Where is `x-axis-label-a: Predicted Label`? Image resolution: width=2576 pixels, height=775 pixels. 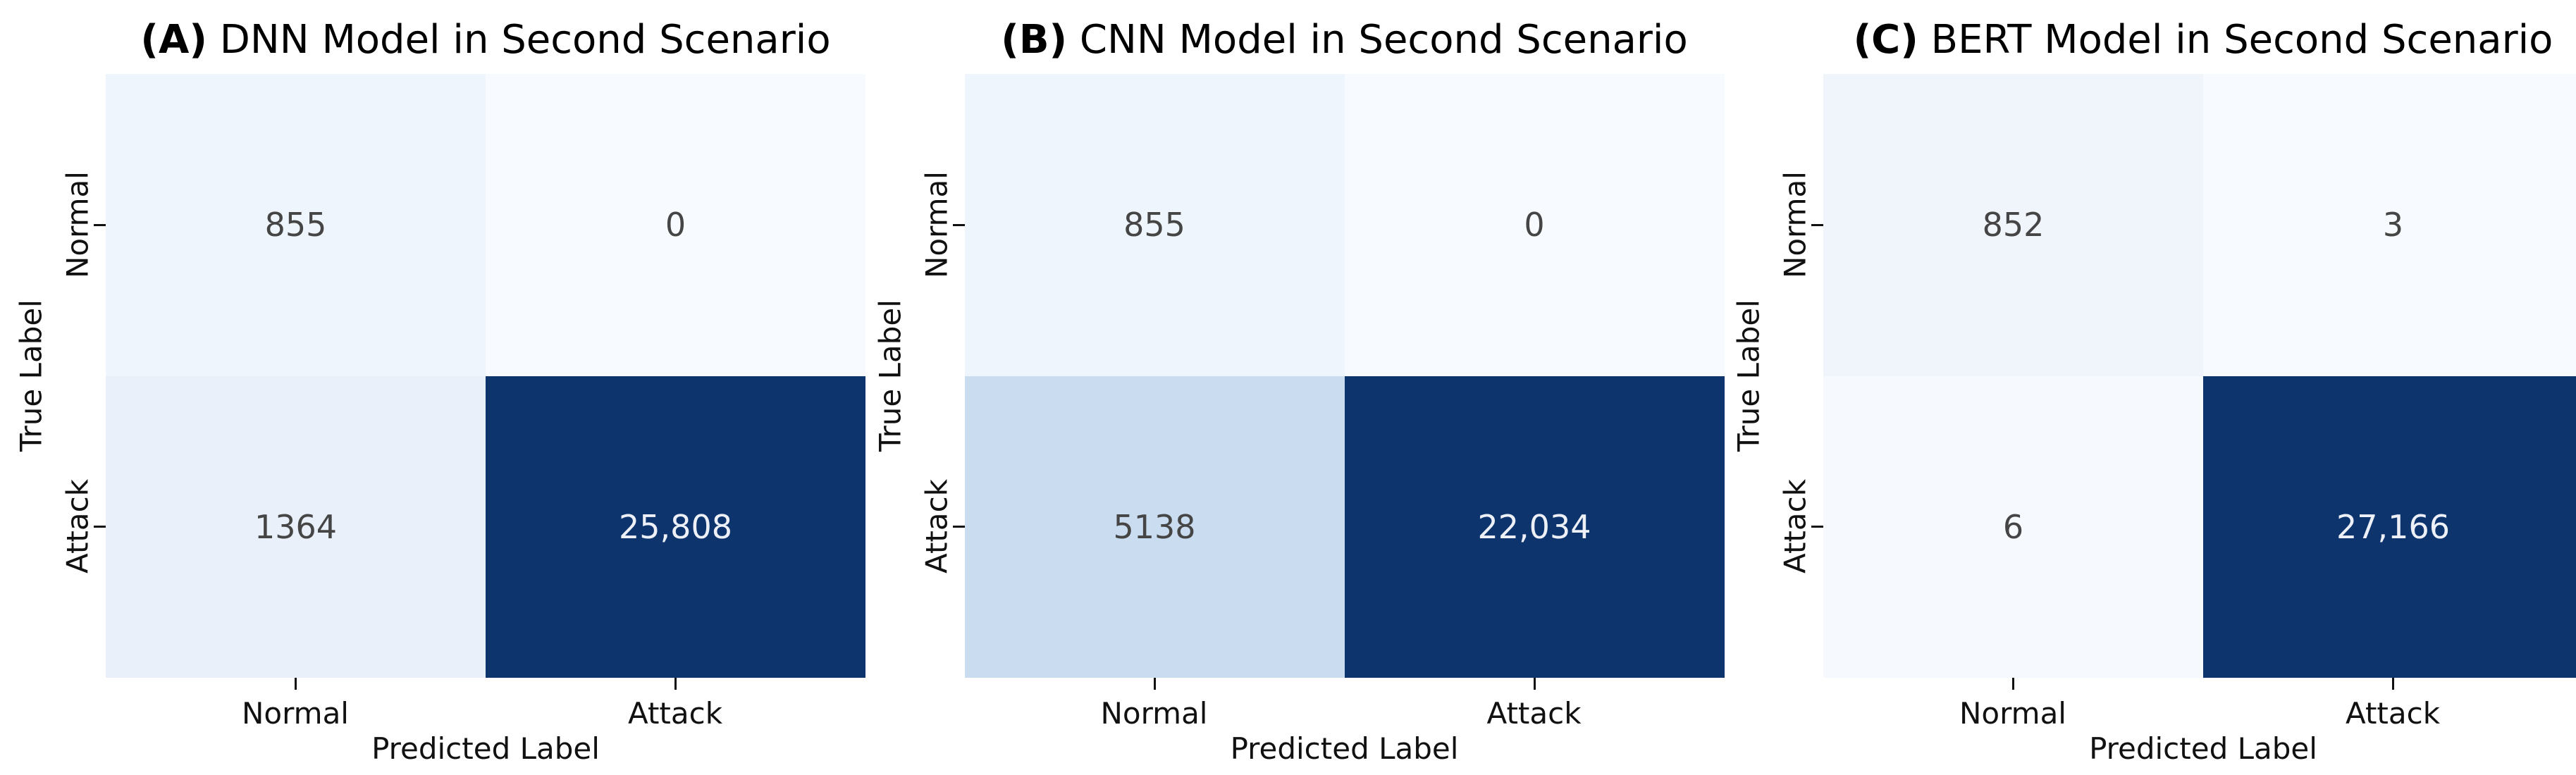
x-axis-label-a: Predicted Label is located at coordinates (486, 749).